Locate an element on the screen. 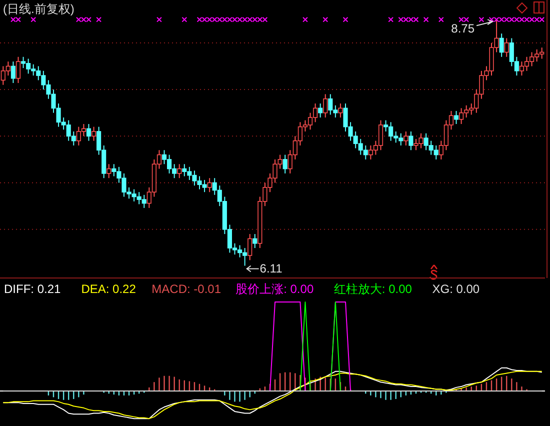 This screenshot has height=426, width=550. text: XG: 0.00 is located at coordinates (456, 289).